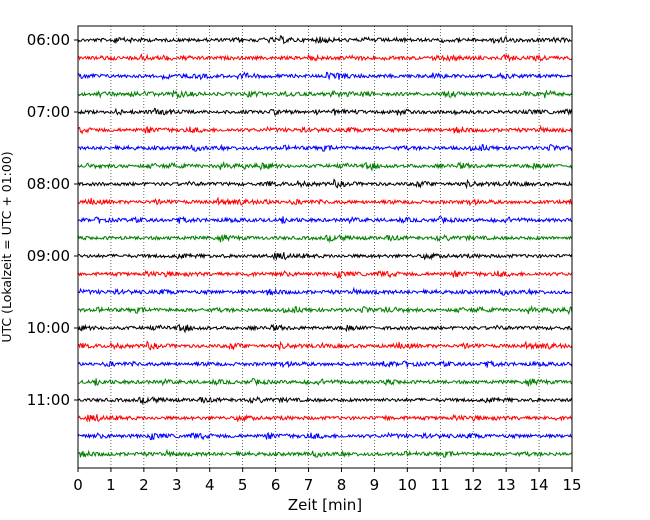 Image resolution: width=650 pixels, height=520 pixels. What do you see at coordinates (407, 485) in the screenshot?
I see `x-tick-label: 10` at bounding box center [407, 485].